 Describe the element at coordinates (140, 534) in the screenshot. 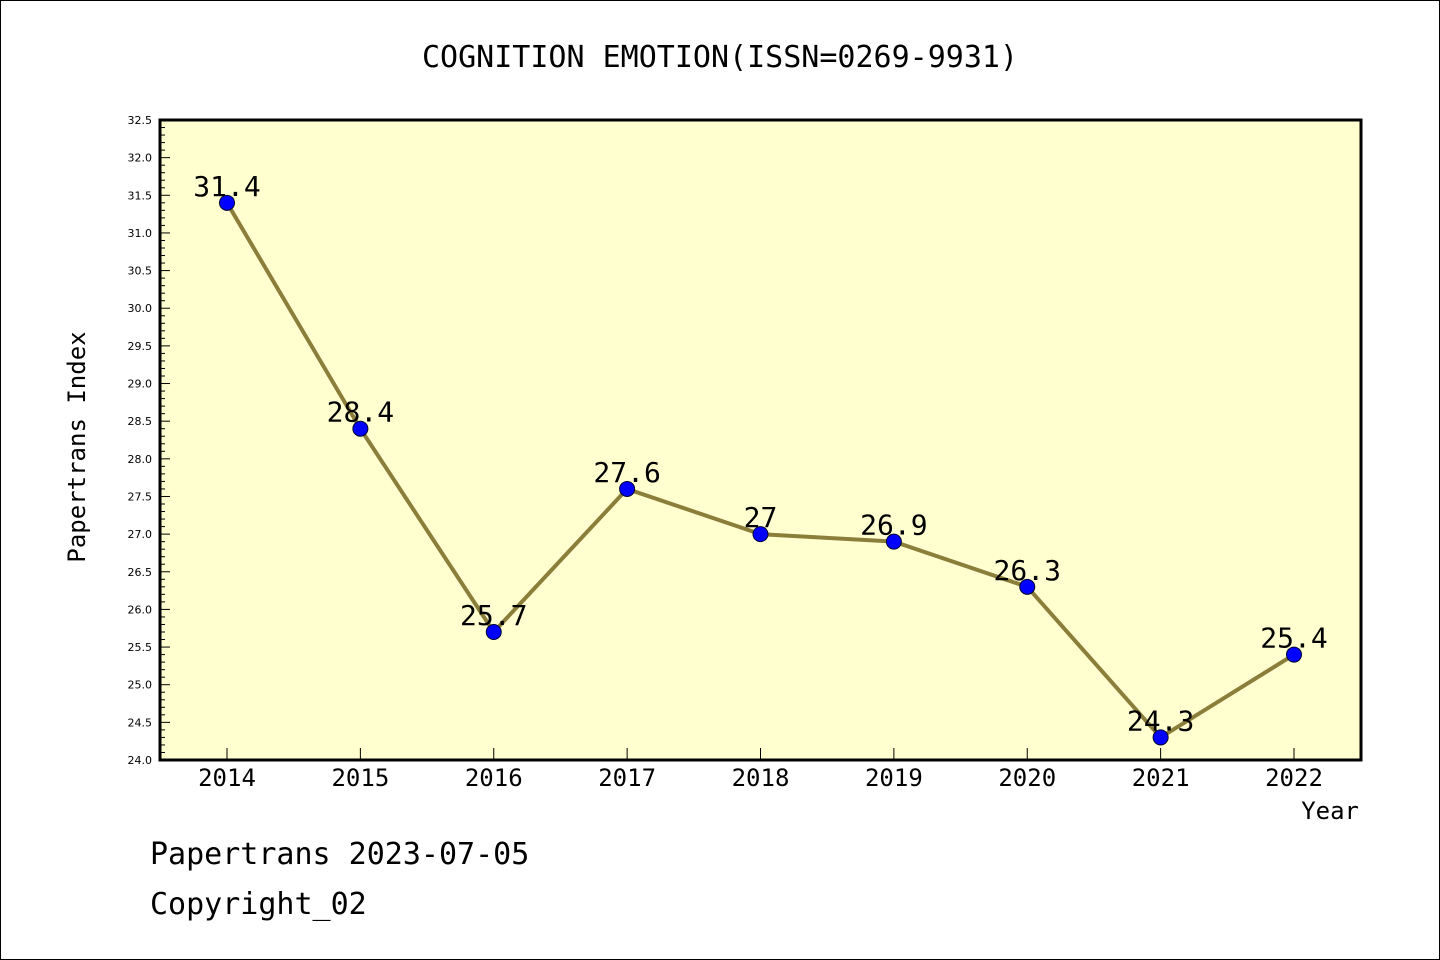

I see `y-tick-label: 27.0` at that location.